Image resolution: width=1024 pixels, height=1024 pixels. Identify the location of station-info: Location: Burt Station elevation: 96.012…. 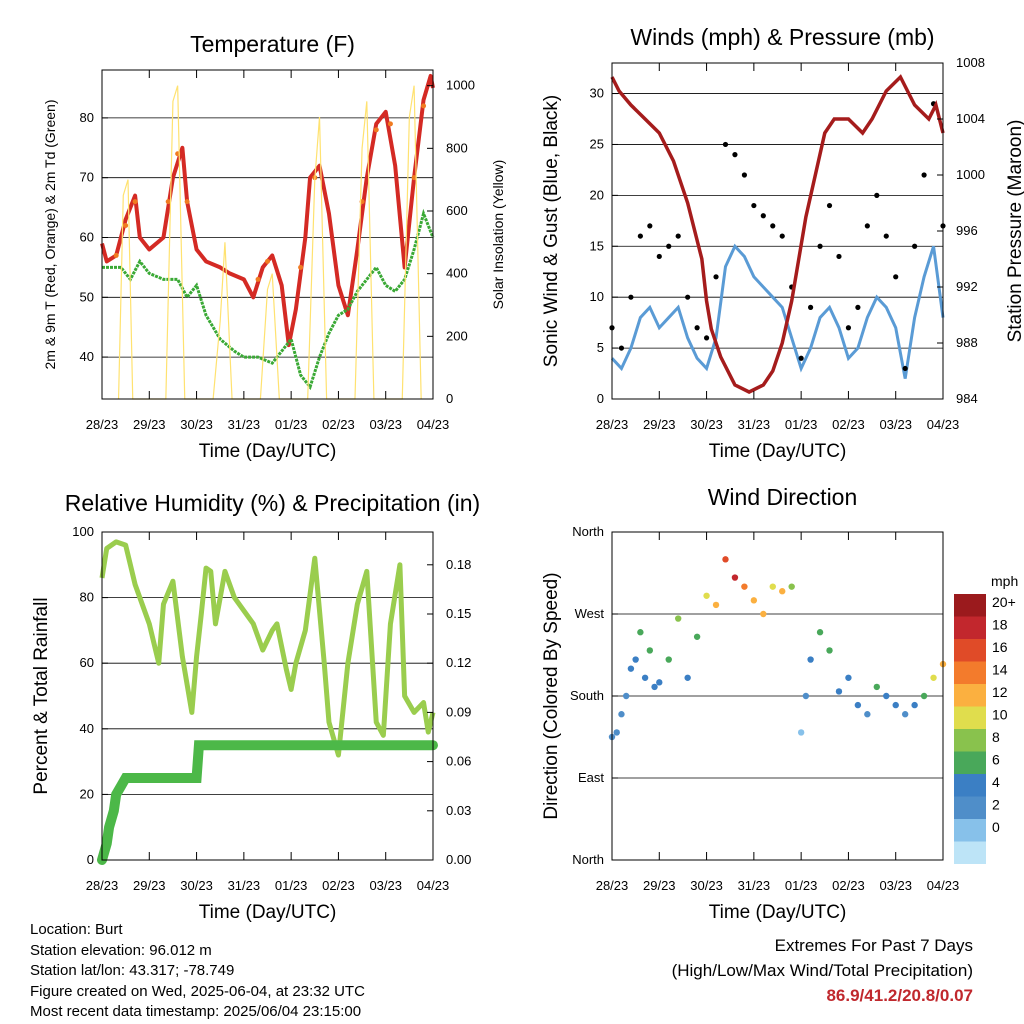
(197, 971).